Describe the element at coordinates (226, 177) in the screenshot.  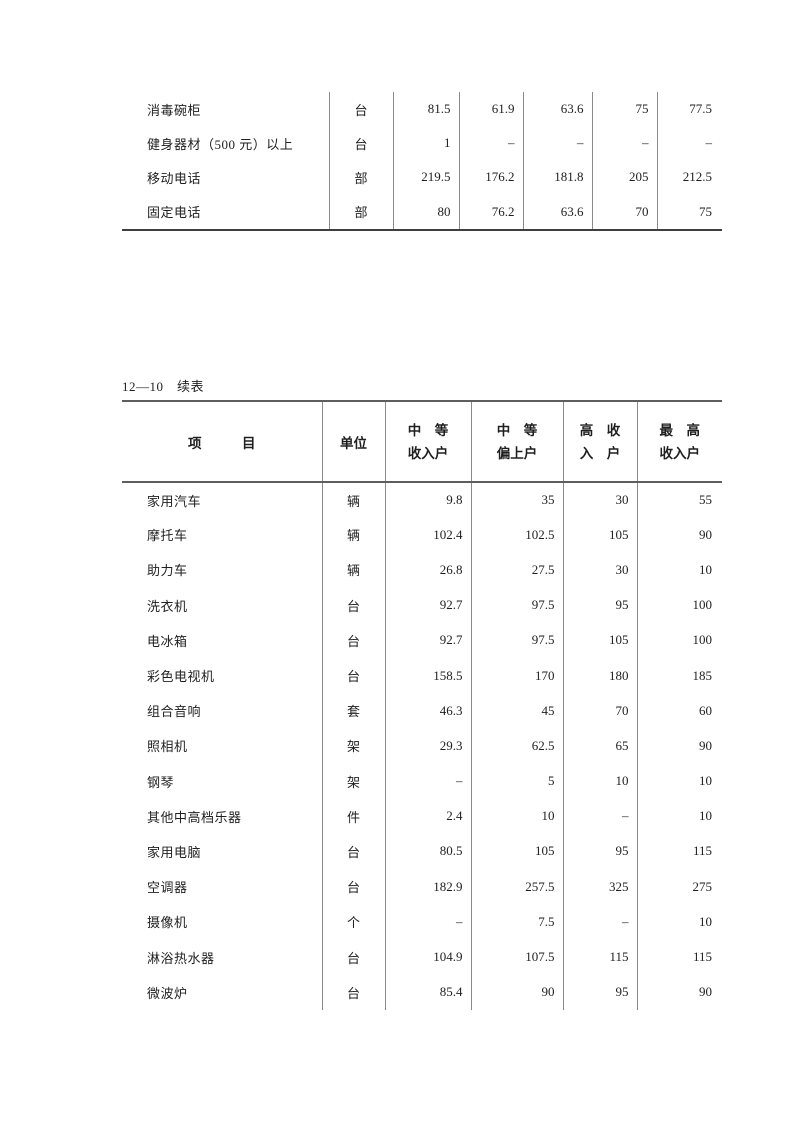
I see `cell-item: 移动电话` at that location.